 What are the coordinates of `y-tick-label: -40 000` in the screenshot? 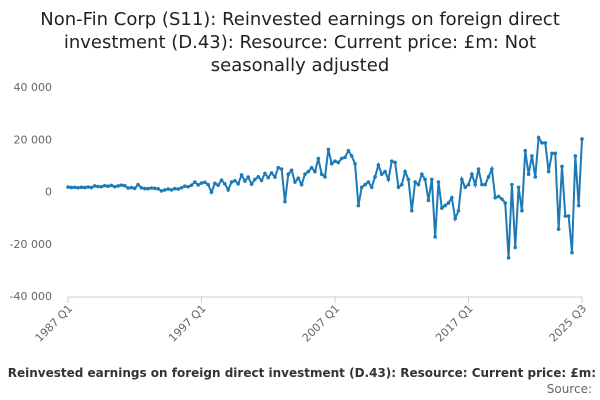 It's located at (31, 296).